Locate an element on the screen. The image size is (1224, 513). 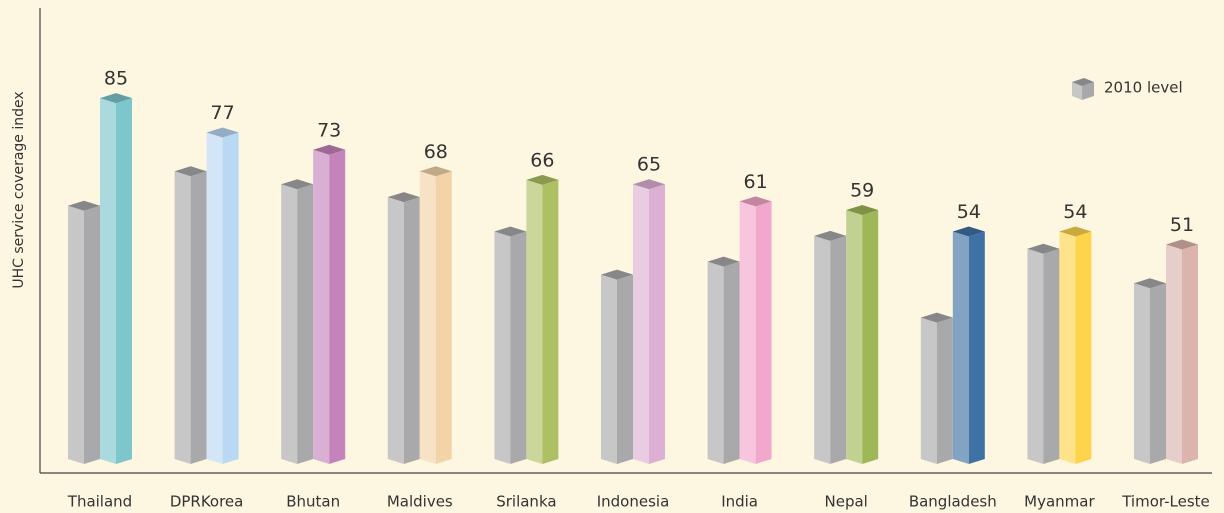
value-label: 68 is located at coordinates (436, 152).